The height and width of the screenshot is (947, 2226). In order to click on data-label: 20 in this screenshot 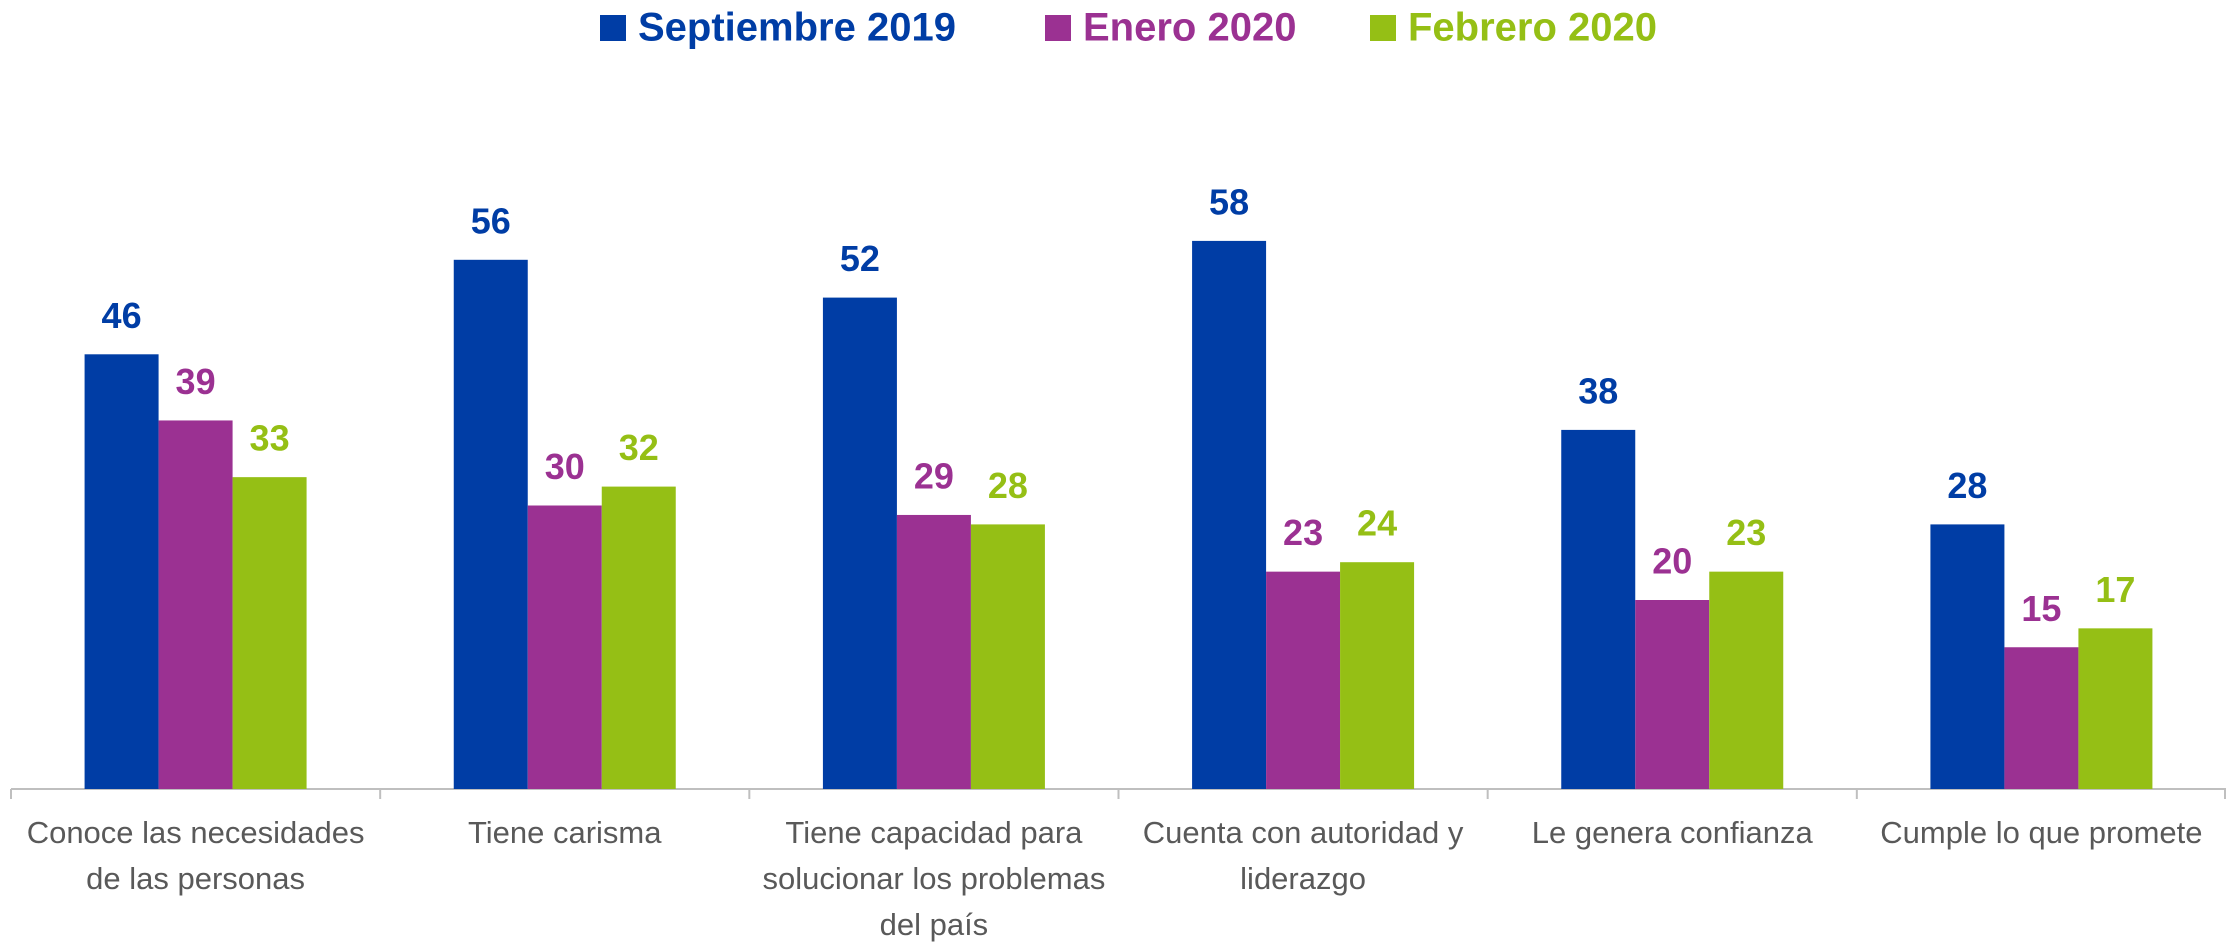, I will do `click(1672, 561)`.